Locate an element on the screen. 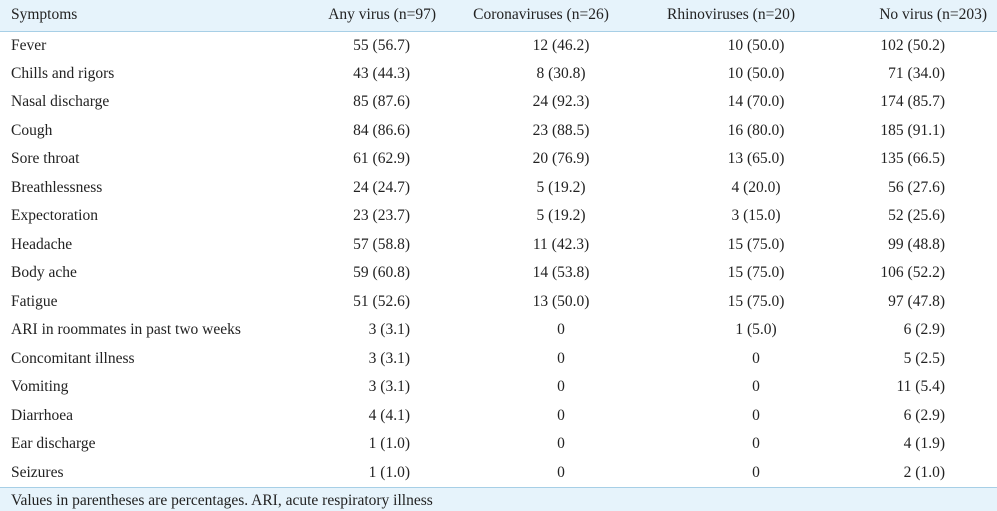  cell-symptom: Chills and rigors is located at coordinates (63, 73).